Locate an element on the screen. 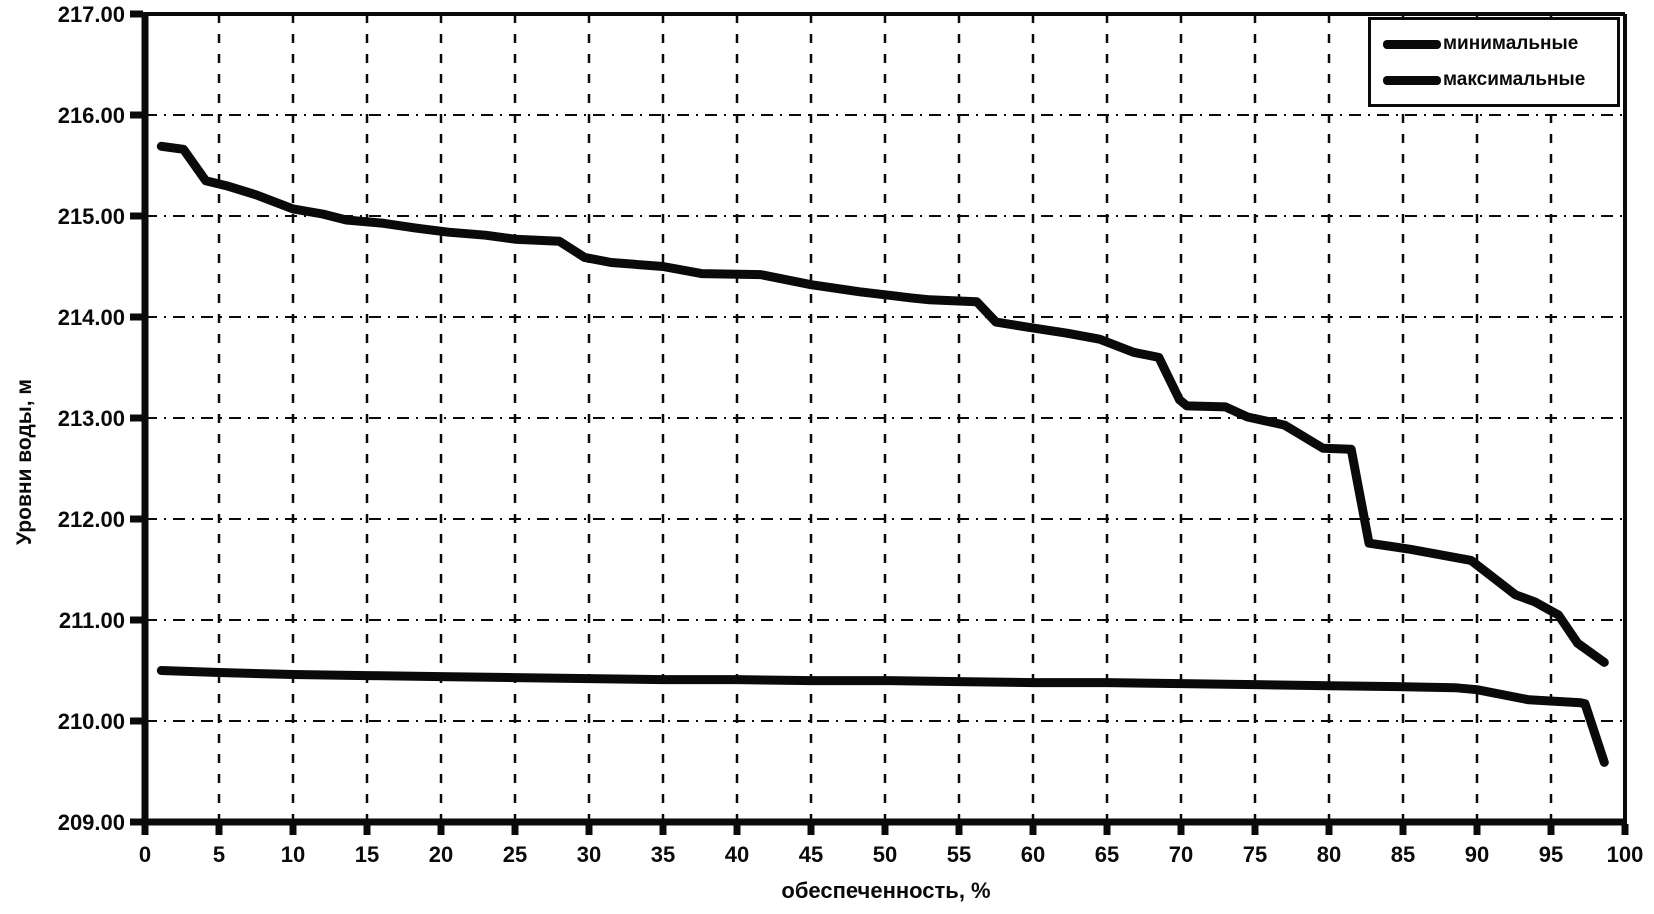 Image resolution: width=1654 pixels, height=914 pixels. y-tick-label: 216.00 is located at coordinates (91, 115).